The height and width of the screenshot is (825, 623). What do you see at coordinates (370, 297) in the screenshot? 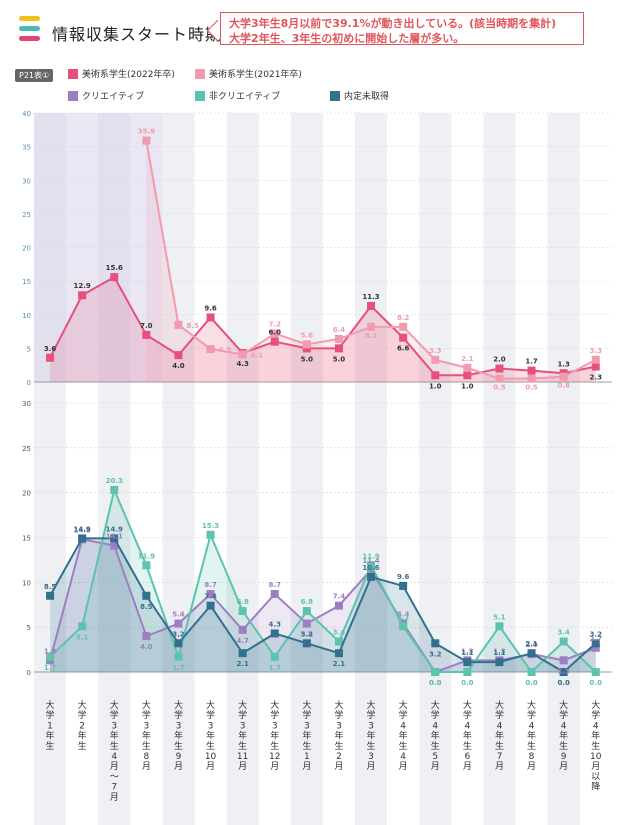
I see `data-label: 11.3` at bounding box center [370, 297].